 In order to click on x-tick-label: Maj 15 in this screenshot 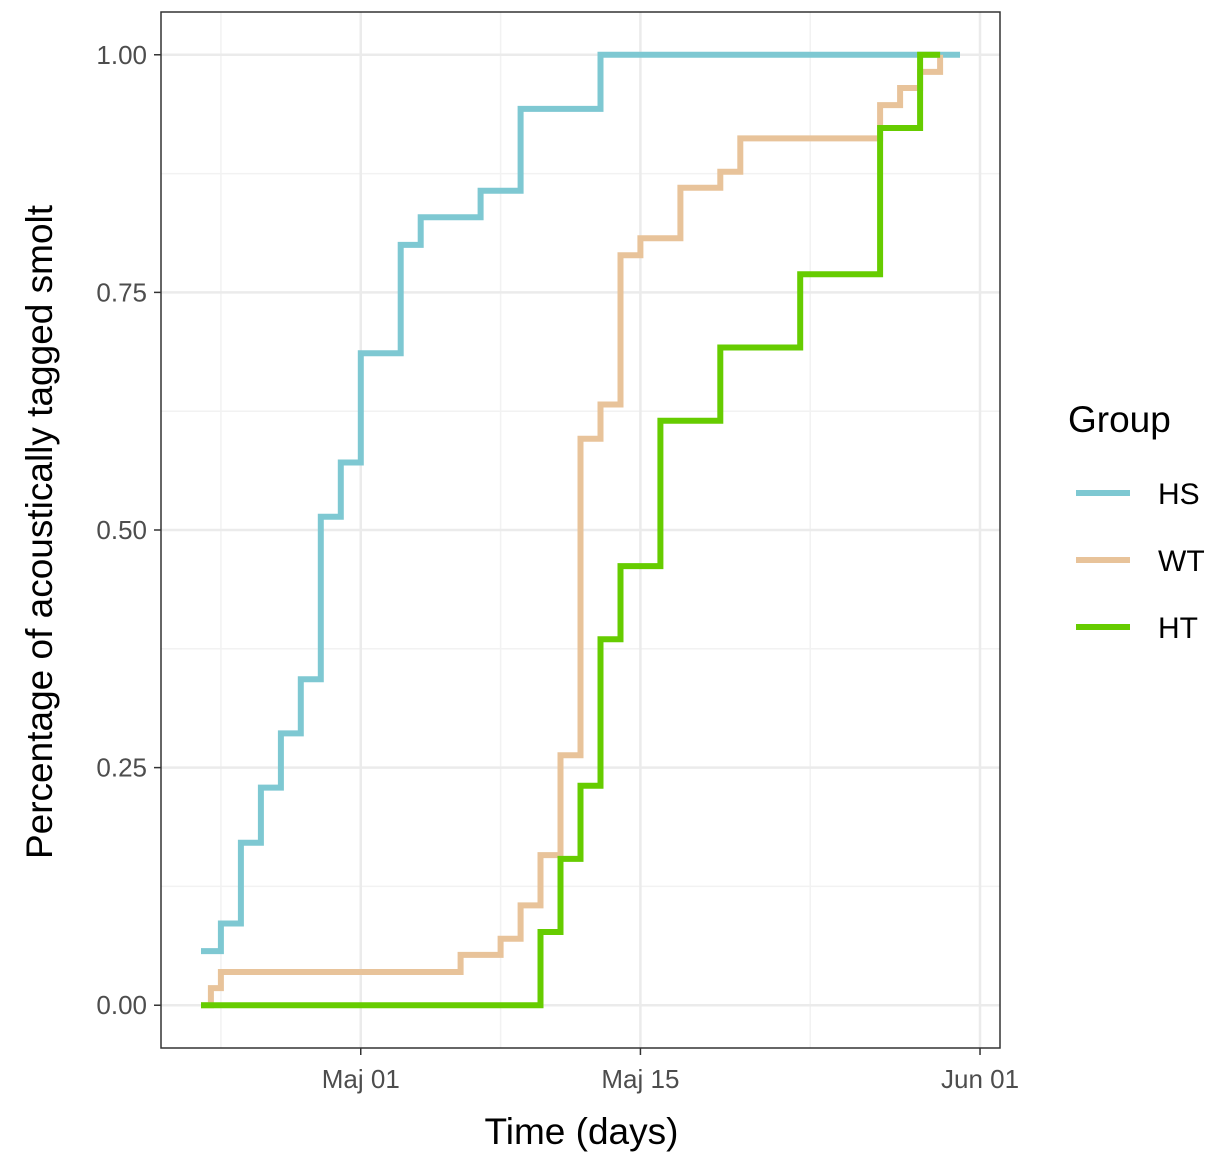, I will do `click(640, 1079)`.